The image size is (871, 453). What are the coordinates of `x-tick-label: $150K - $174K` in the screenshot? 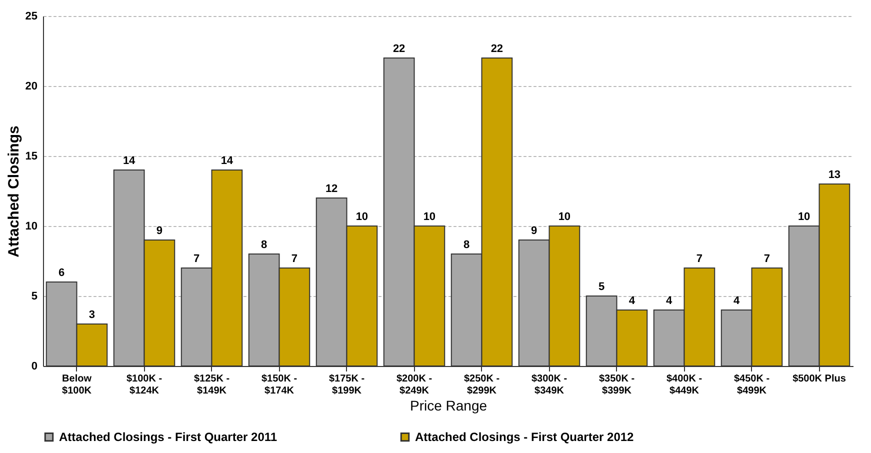 It's located at (279, 385).